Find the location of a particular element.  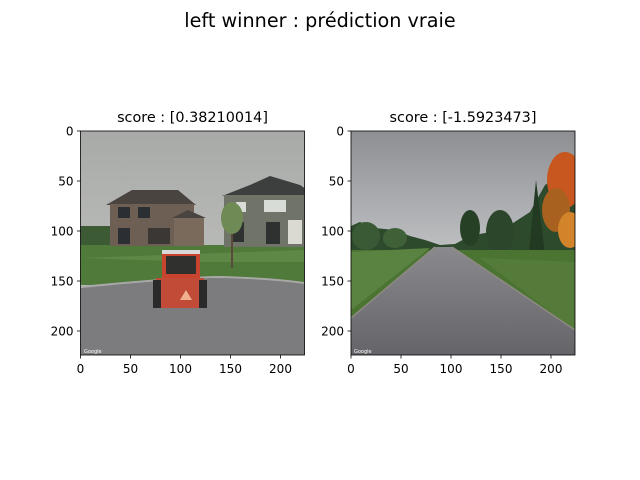

right-ytick-label: 0 is located at coordinates (340, 131).